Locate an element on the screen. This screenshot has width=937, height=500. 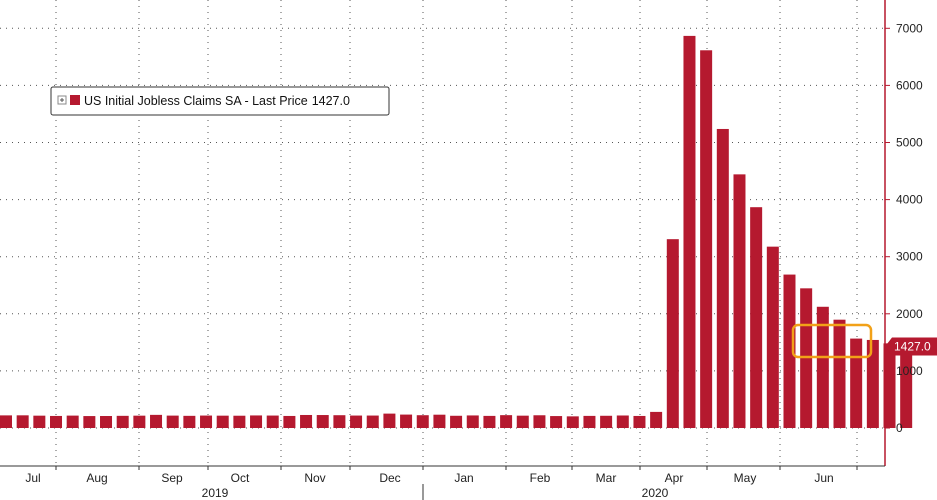
month-label: Apr is located at coordinates (674, 478).